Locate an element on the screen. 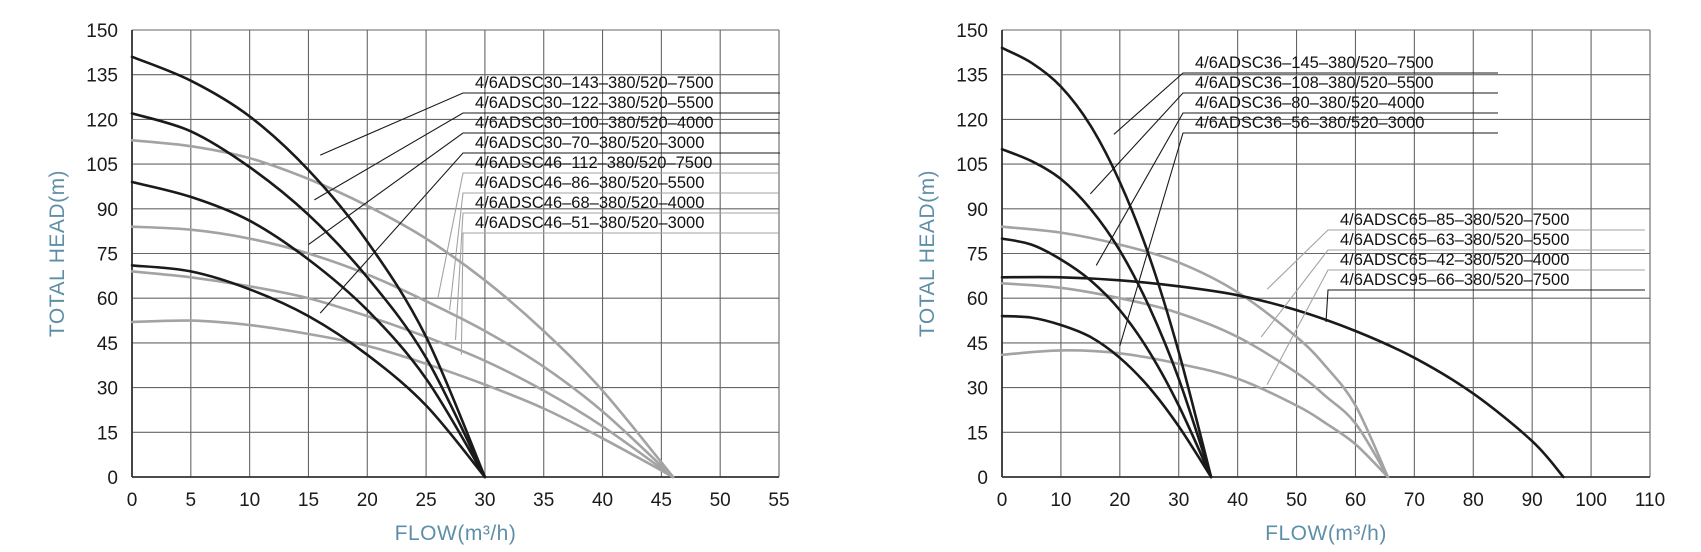 This screenshot has width=1701, height=552. x-tick-label: 55 is located at coordinates (778, 500).